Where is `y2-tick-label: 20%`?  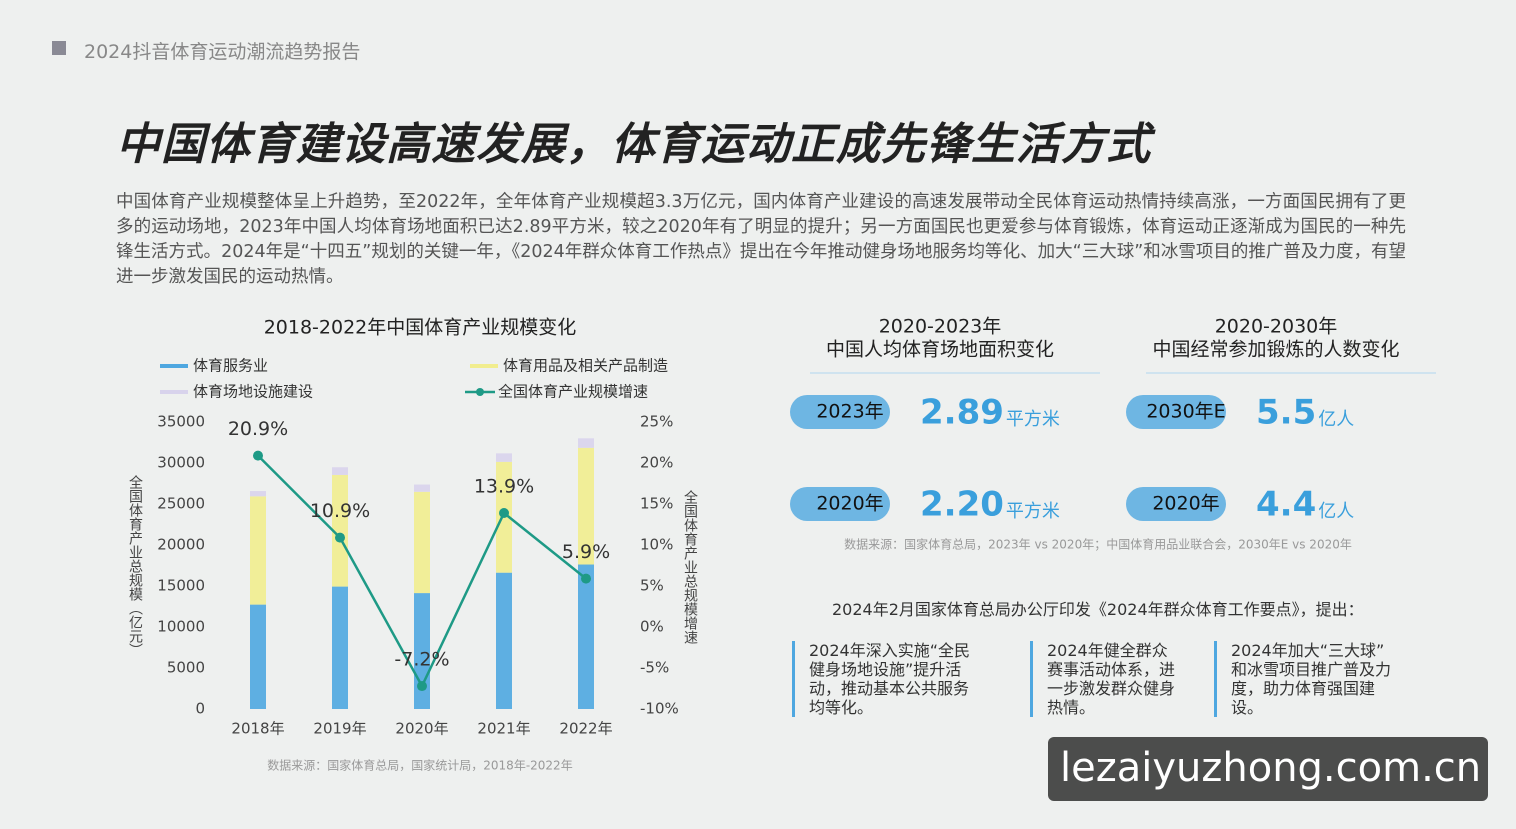 y2-tick-label: 20% is located at coordinates (656, 463).